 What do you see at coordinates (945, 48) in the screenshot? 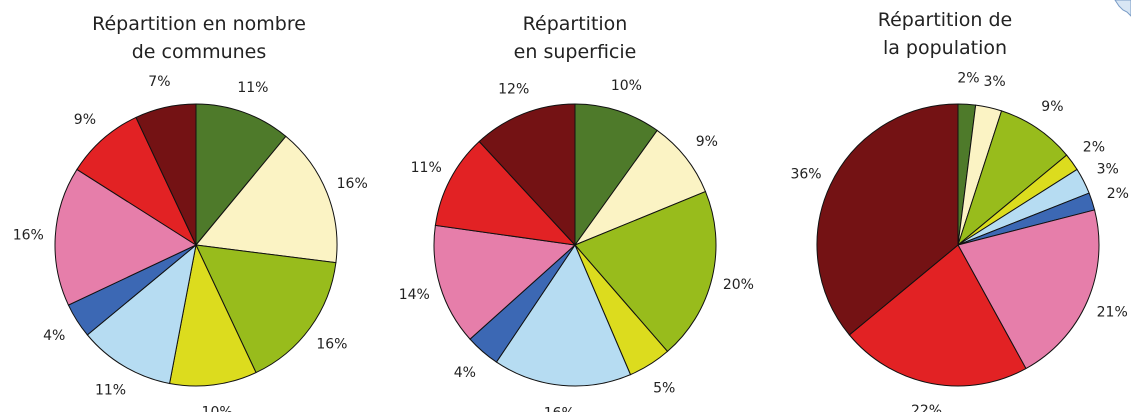
I see `chart-title-line: la population` at bounding box center [945, 48].